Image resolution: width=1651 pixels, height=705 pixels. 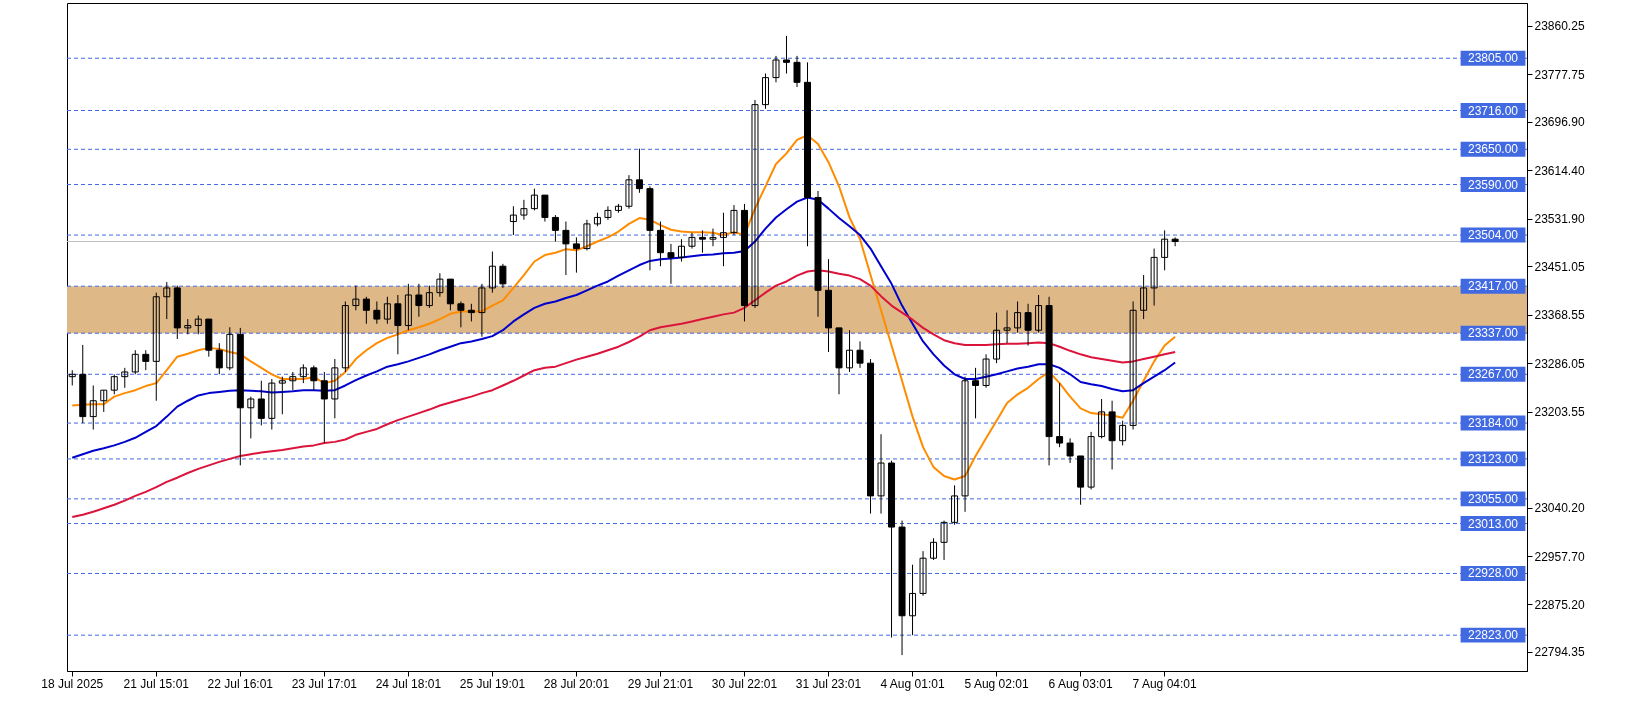 What do you see at coordinates (1493, 523) in the screenshot?
I see `ref-line-label: 23013.00` at bounding box center [1493, 523].